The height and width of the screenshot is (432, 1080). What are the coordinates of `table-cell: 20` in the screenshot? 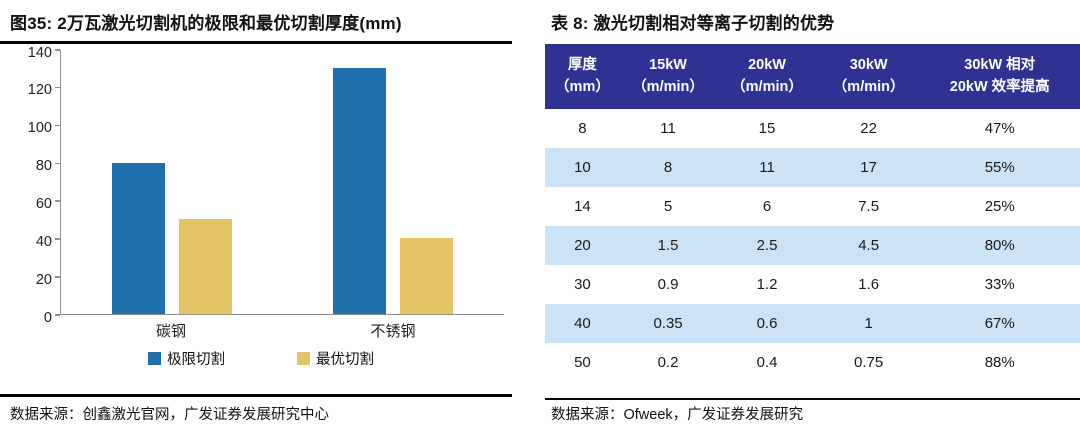 It's located at (582, 245).